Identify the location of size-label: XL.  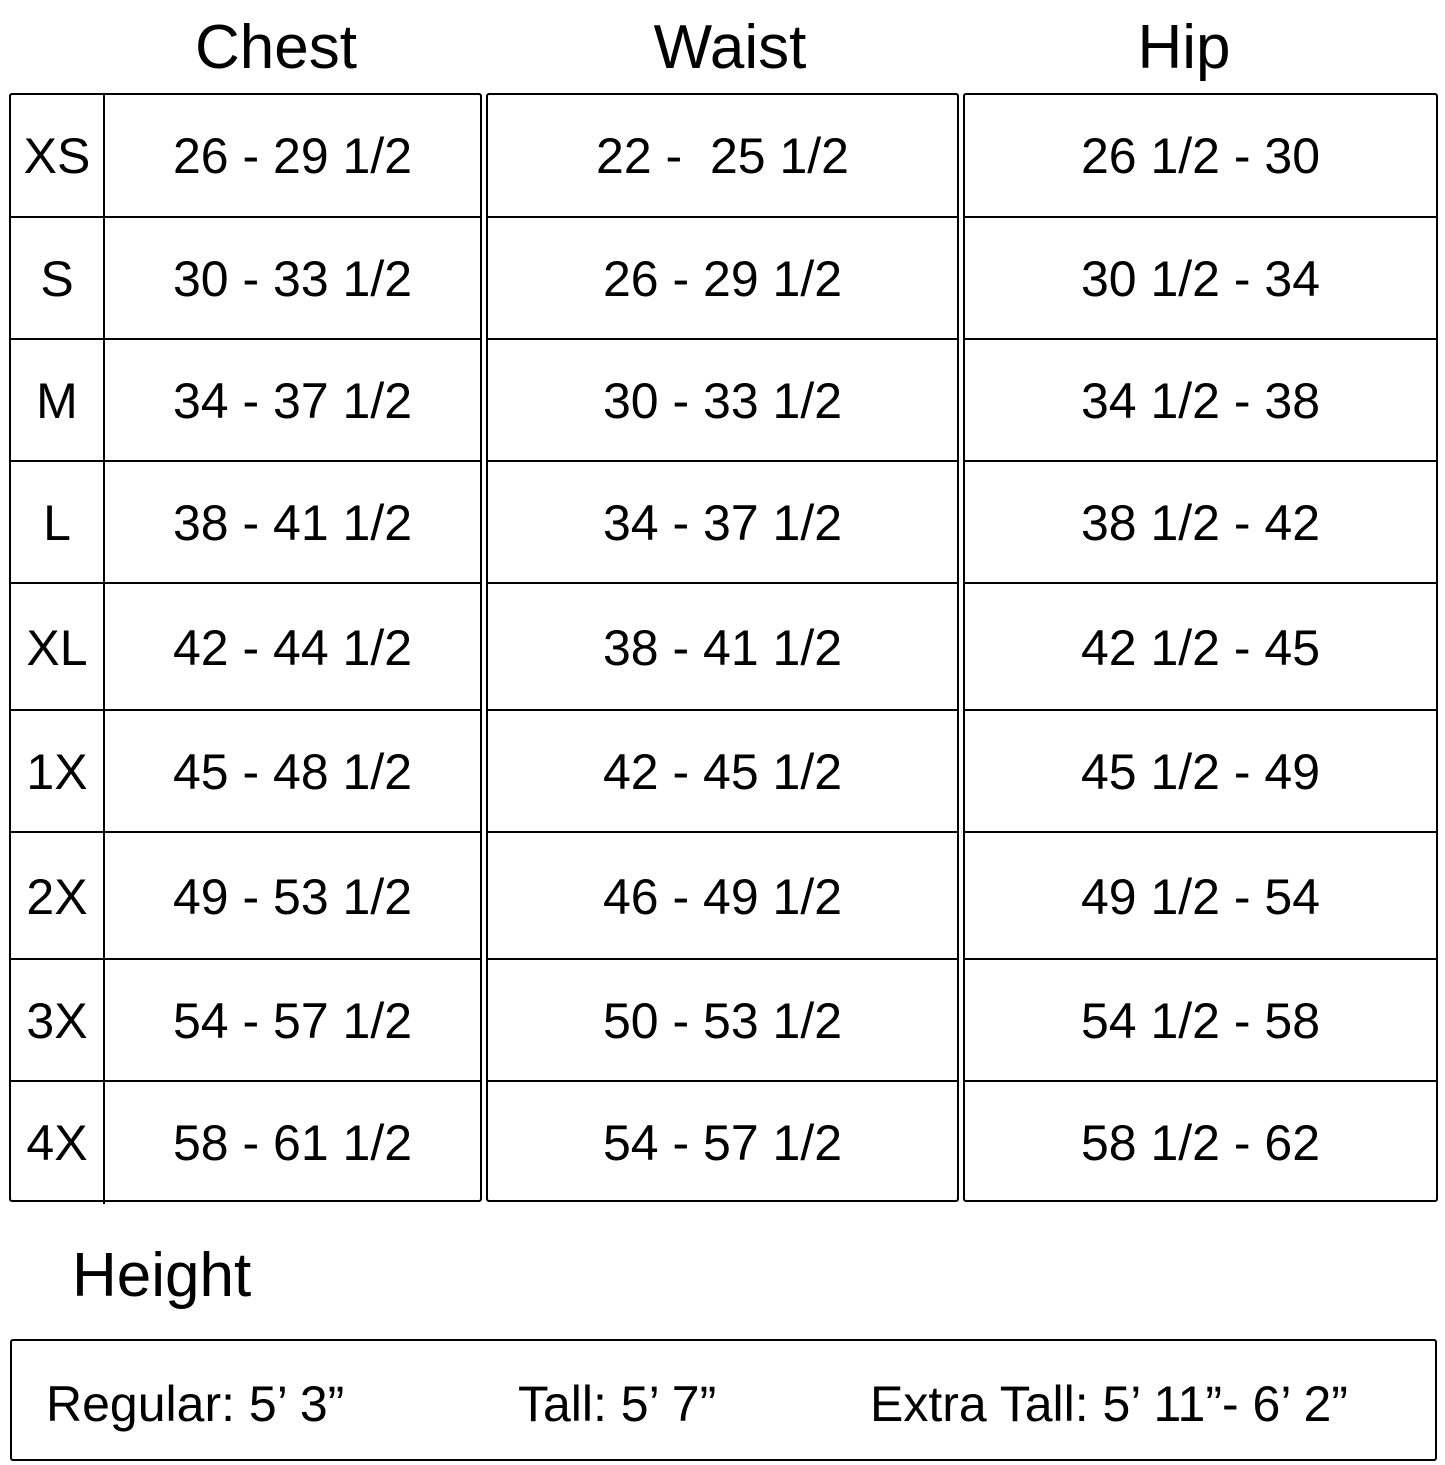
(58, 647).